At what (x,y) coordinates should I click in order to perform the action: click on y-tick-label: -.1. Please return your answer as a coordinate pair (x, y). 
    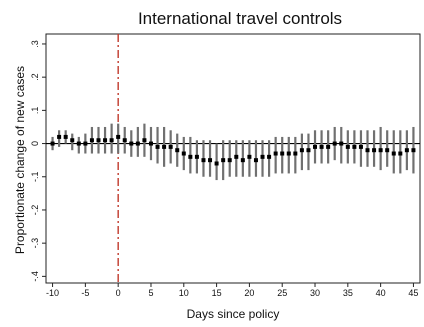
    Looking at the image, I should click on (35, 177).